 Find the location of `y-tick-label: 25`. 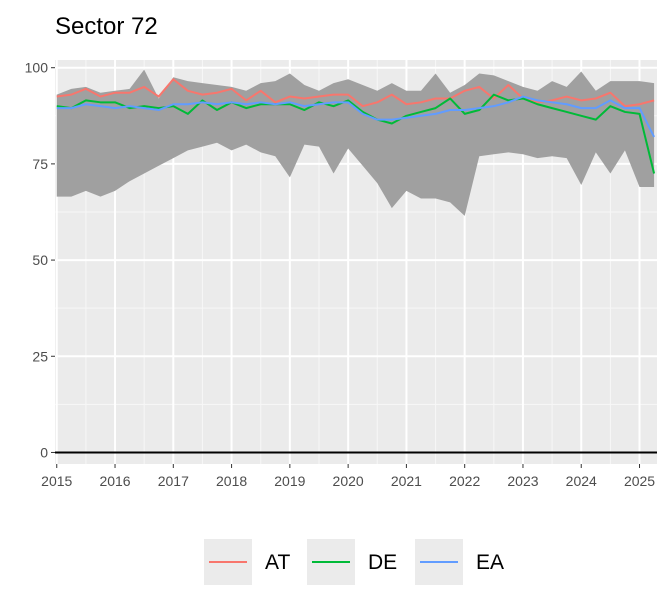

y-tick-label: 25 is located at coordinates (40, 356).